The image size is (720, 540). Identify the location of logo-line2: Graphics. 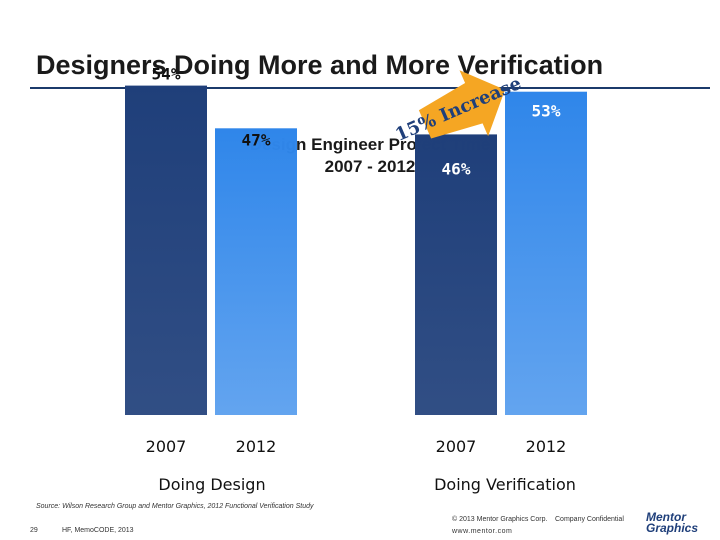
(672, 528).